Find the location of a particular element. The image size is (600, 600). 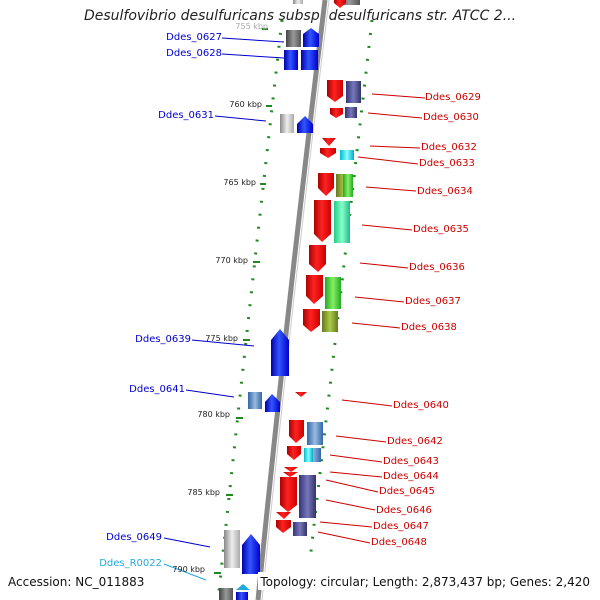

genome-backbone is located at coordinates (291, 300).